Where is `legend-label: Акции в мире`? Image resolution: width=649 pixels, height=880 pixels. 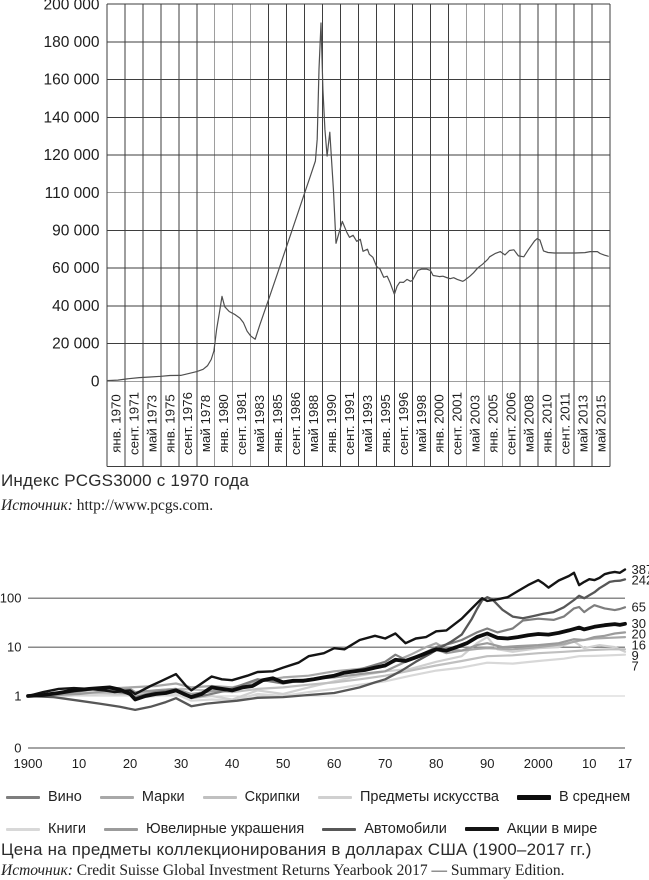 legend-label: Акции в мире is located at coordinates (552, 829).